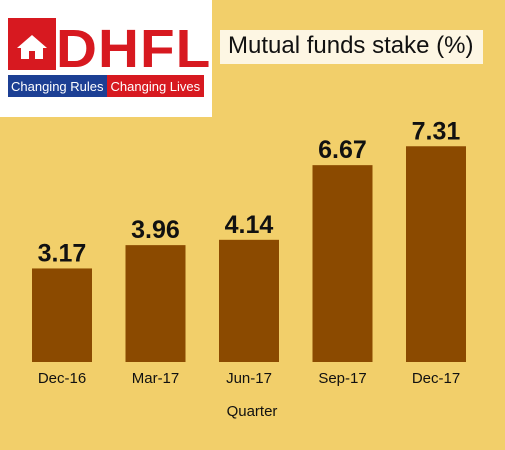  I want to click on data-label-dec-17: 7.31, so click(436, 131).